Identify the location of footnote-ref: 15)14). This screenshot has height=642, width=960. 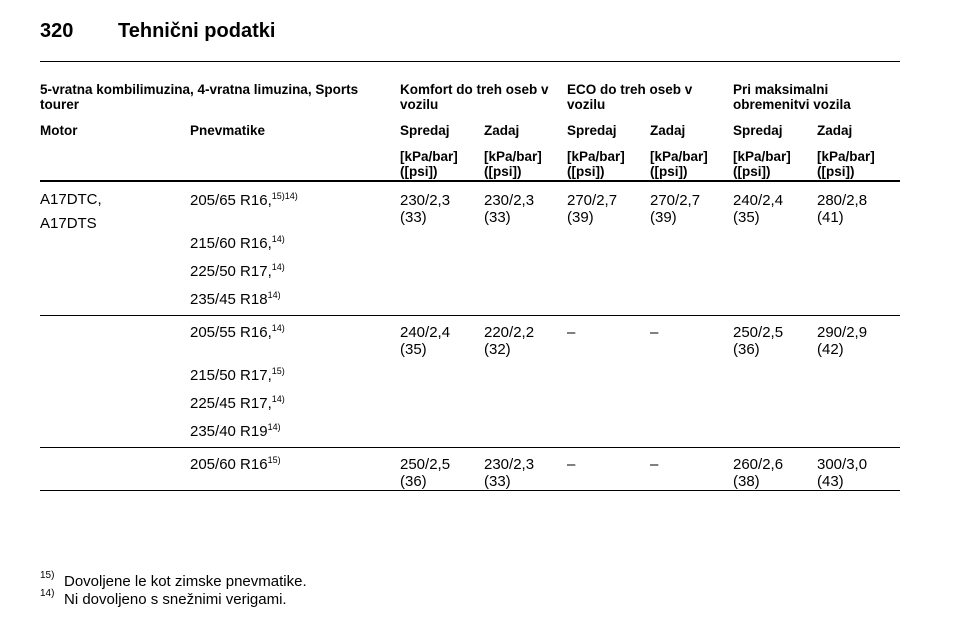
(284, 196).